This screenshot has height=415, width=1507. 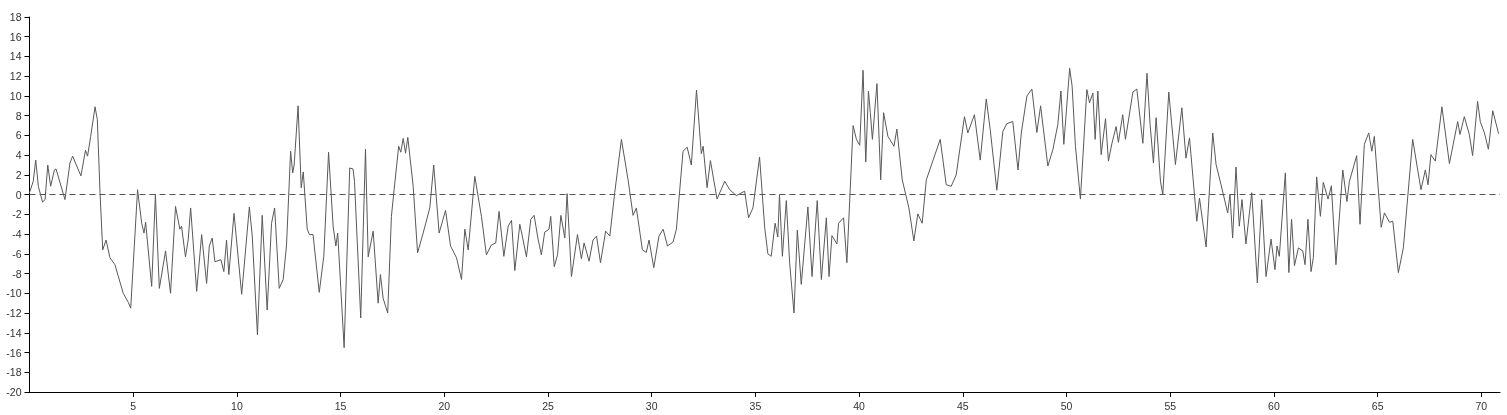 What do you see at coordinates (1066, 405) in the screenshot?
I see `x-tick-label: 50` at bounding box center [1066, 405].